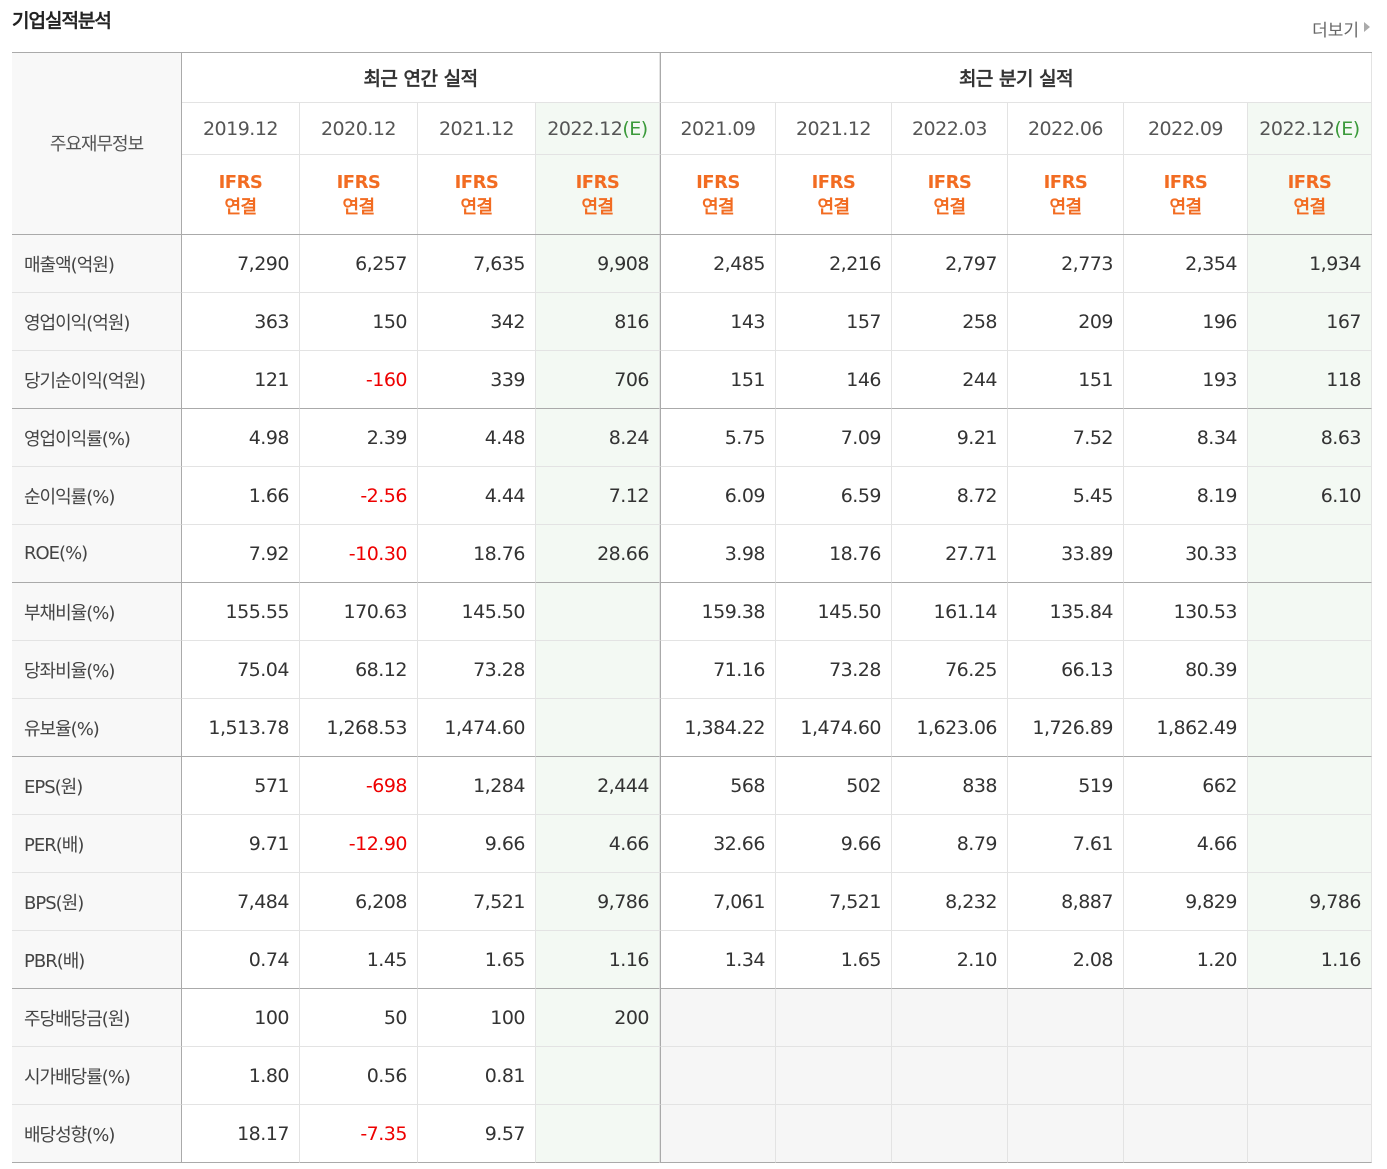 Image resolution: width=1387 pixels, height=1169 pixels. Describe the element at coordinates (718, 670) in the screenshot. I see `value-cell: 71.16` at that location.